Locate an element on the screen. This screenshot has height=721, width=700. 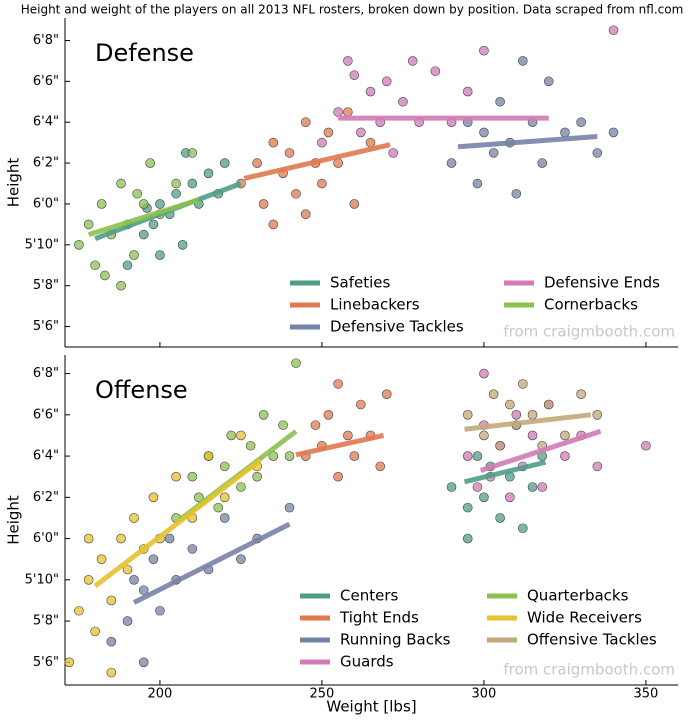
watermark: from craigmbooth.com is located at coordinates (589, 332).